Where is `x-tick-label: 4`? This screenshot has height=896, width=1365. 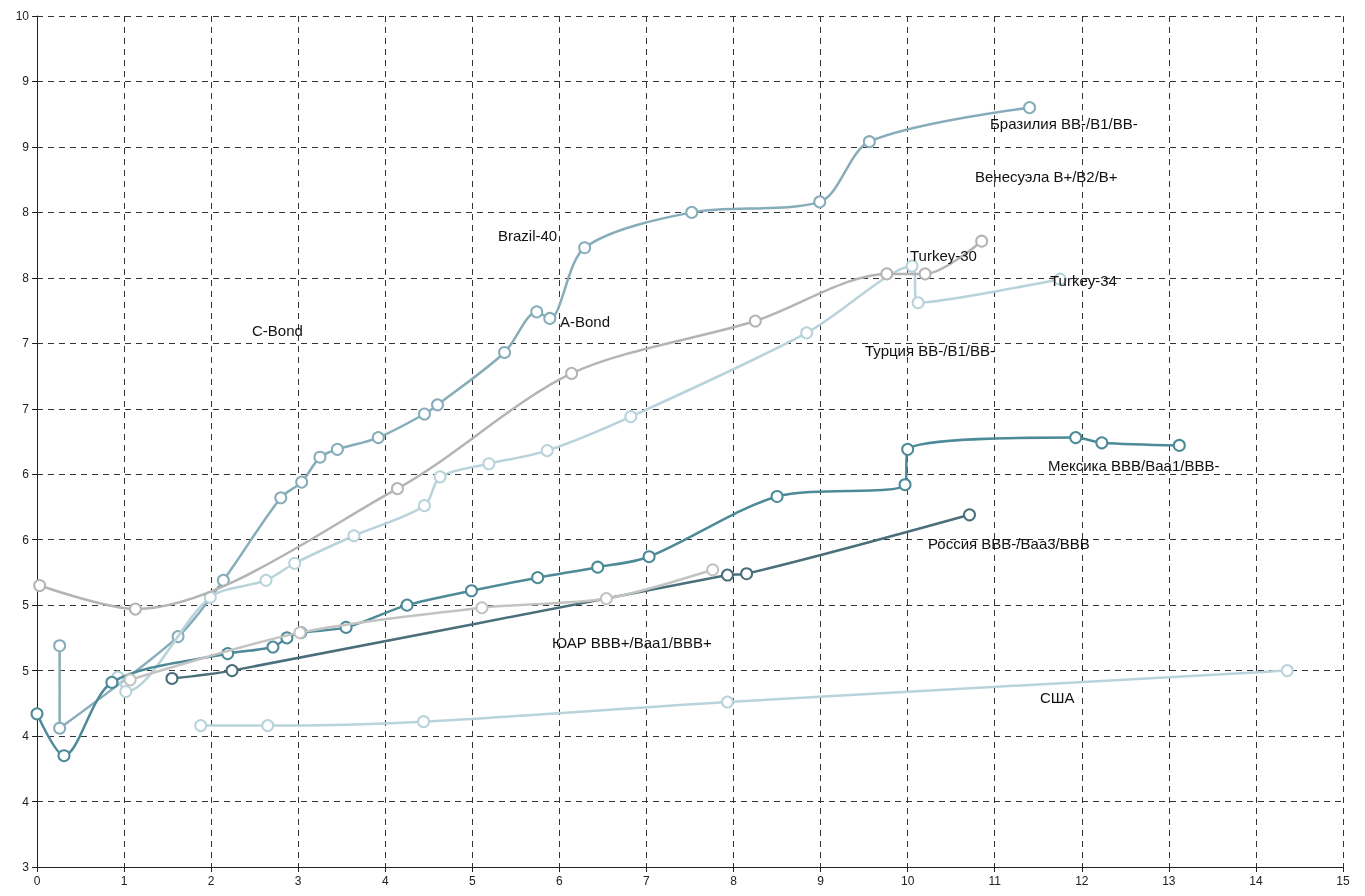 x-tick-label: 4 is located at coordinates (385, 881).